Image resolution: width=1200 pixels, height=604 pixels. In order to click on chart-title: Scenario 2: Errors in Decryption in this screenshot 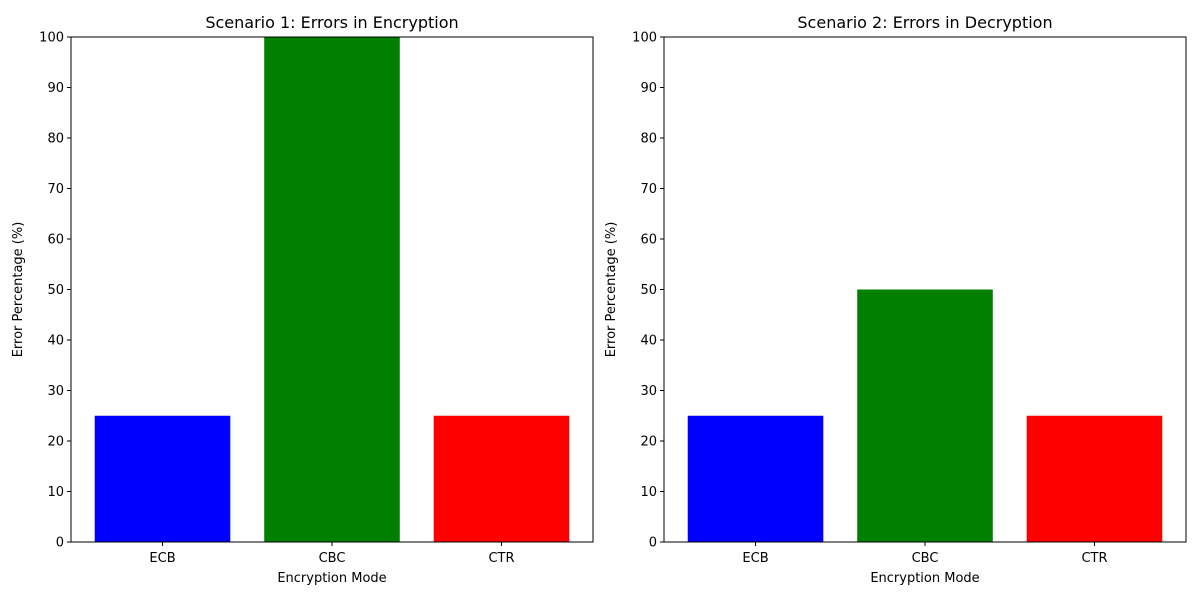, I will do `click(924, 22)`.